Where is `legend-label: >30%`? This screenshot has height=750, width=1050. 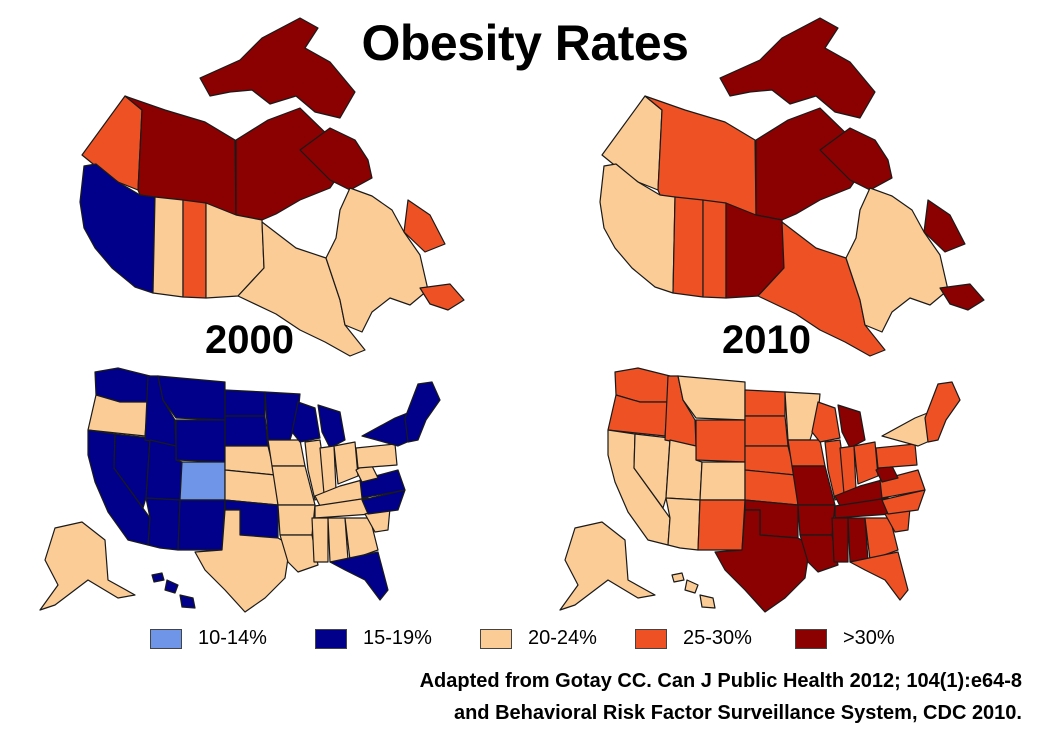
legend-label: >30% is located at coordinates (869, 638).